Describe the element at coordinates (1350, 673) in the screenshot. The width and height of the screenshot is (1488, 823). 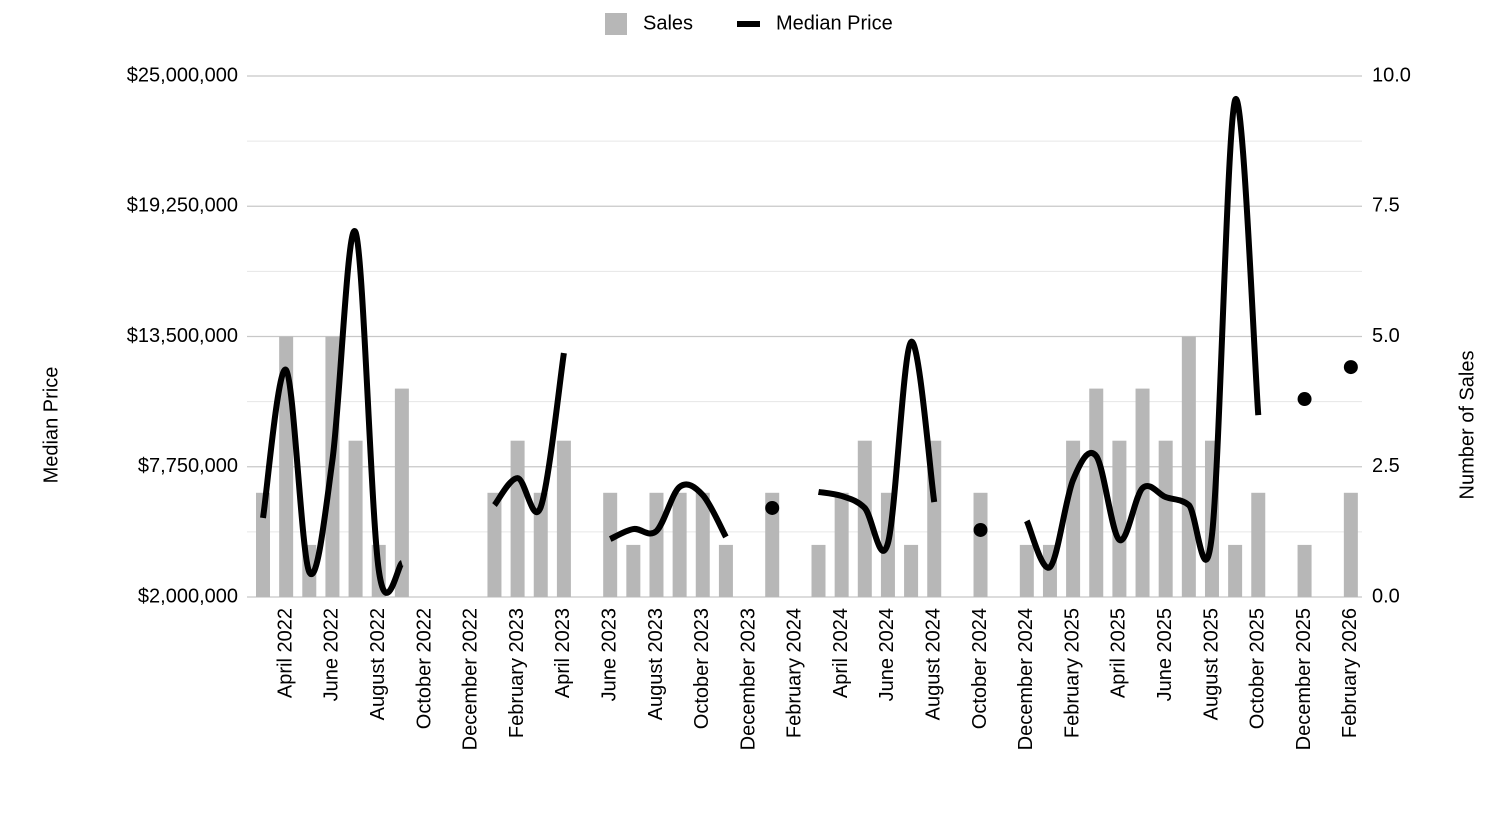
I see `x-tick-label: February 2026` at that location.